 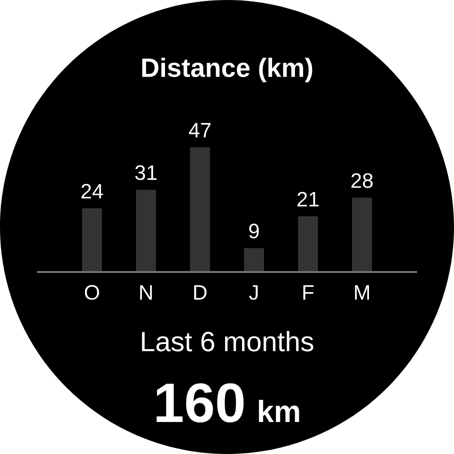 What do you see at coordinates (200, 292) in the screenshot?
I see `x-tick-label: D` at bounding box center [200, 292].